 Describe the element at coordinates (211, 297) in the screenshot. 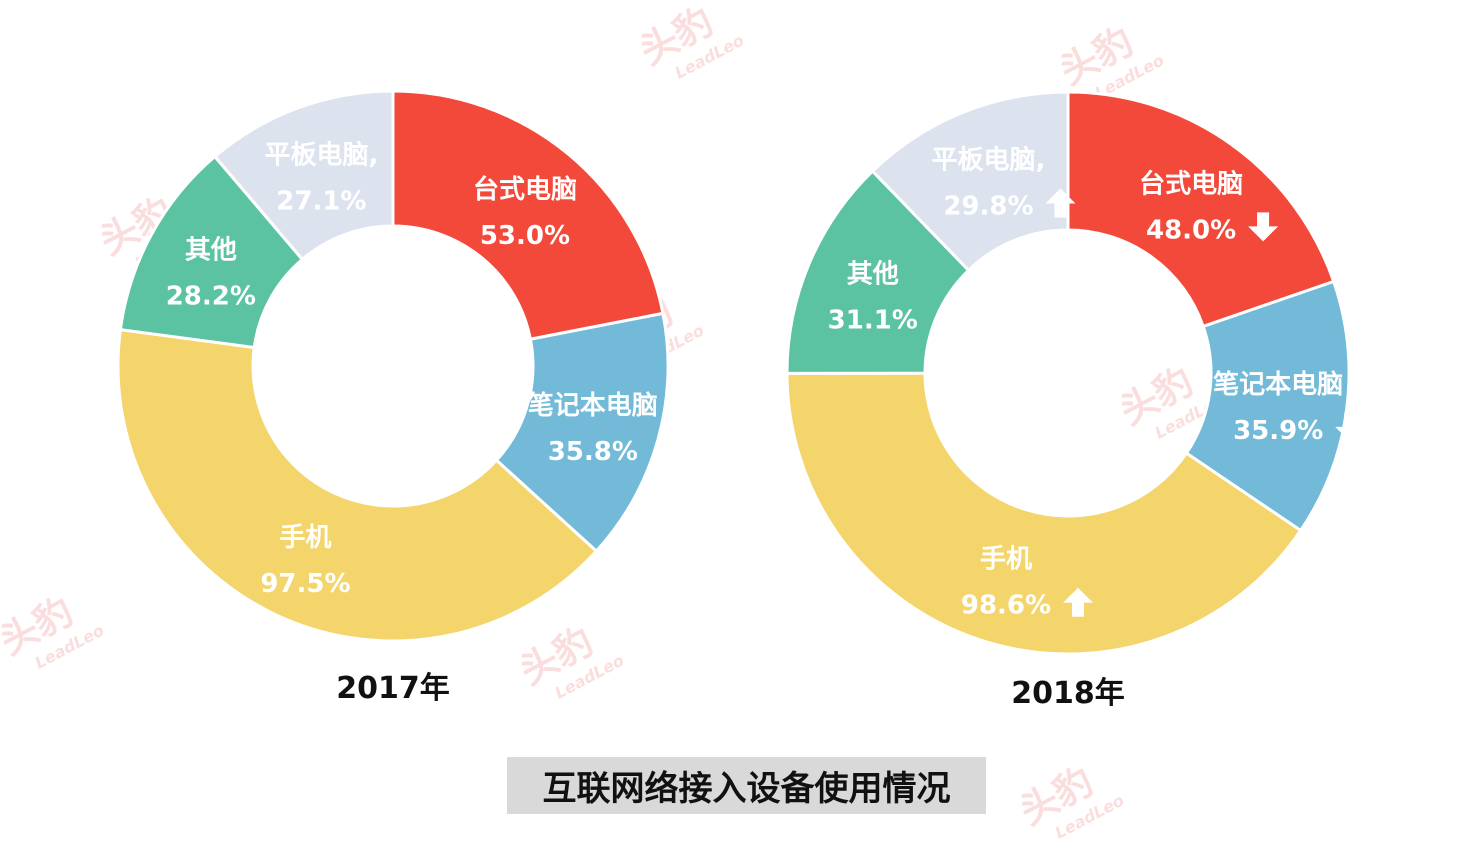

I see `slice-value-label: 28.2%` at that location.